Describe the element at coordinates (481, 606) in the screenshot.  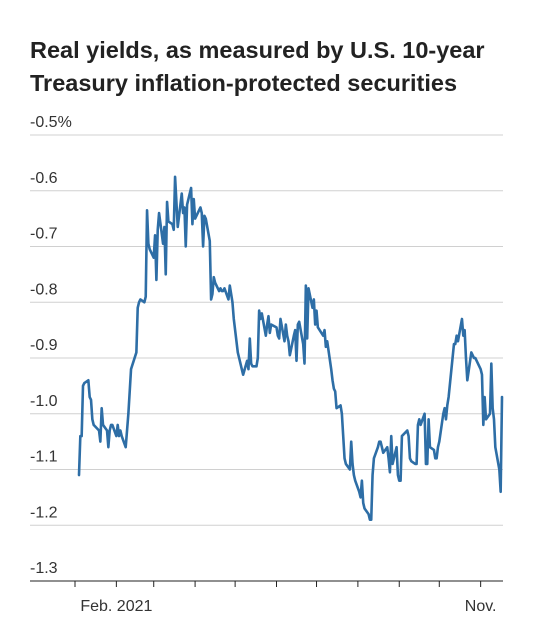
I see `x-tick-label: Nov.` at that location.